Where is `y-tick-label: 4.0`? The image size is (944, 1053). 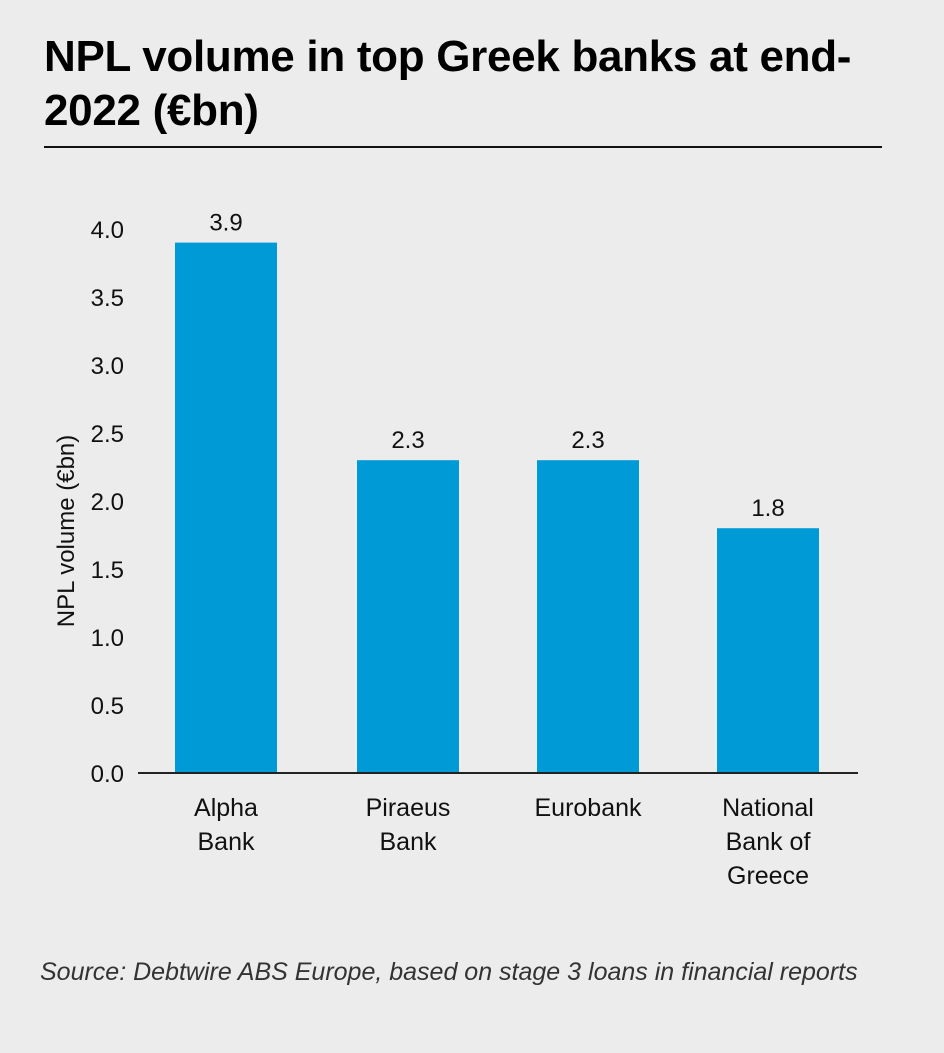
y-tick-label: 4.0 is located at coordinates (107, 230).